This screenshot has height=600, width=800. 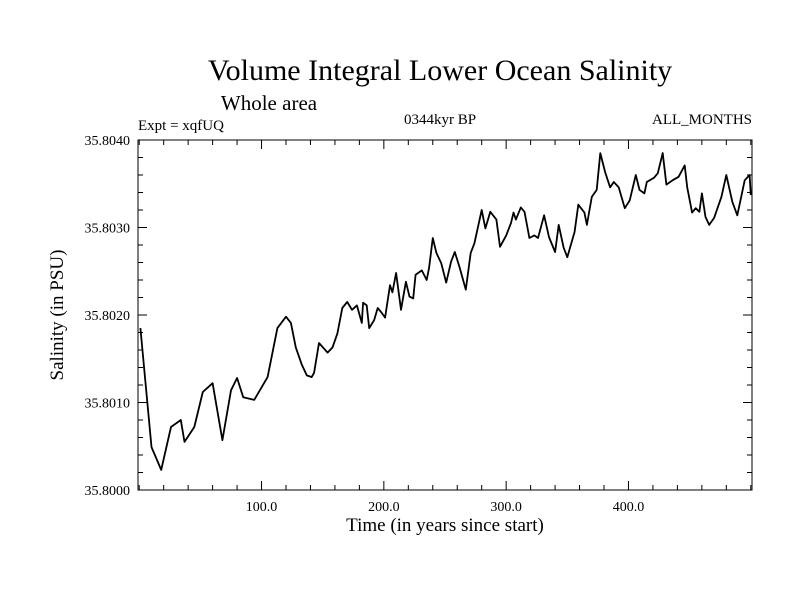 I want to click on x-tick-label: 200.0, so click(x=384, y=507).